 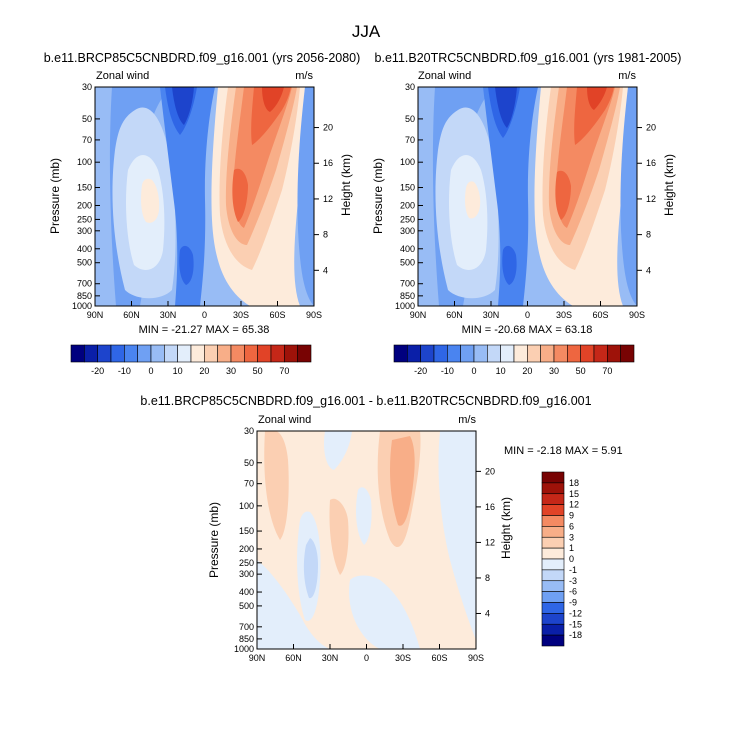 I want to click on stats-label: MIN = -2.18 MAX = 5.91, so click(x=563, y=451).